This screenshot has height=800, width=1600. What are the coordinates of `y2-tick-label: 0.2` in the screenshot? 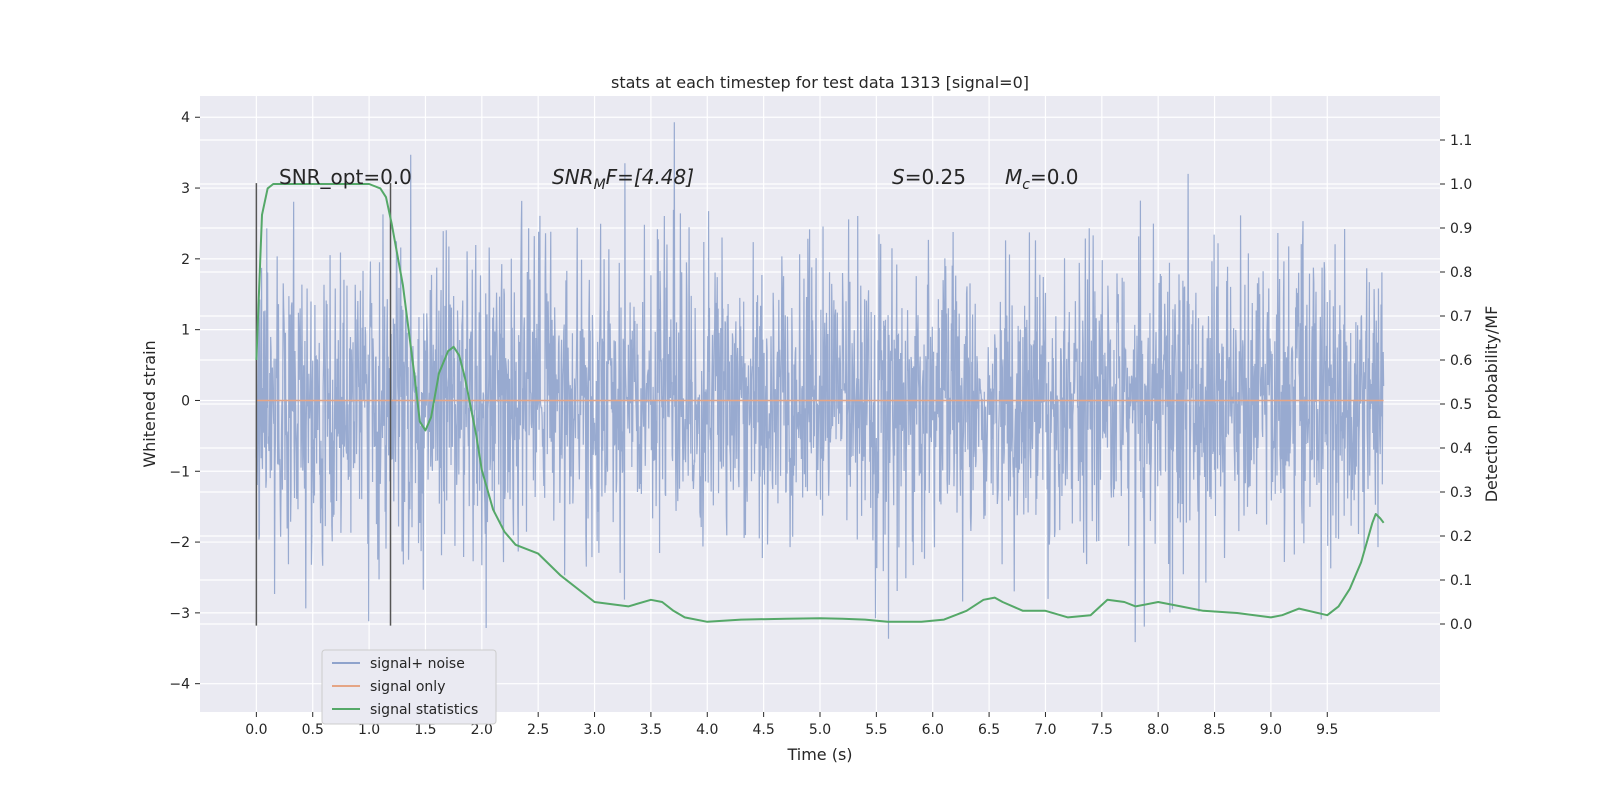 It's located at (1461, 537).